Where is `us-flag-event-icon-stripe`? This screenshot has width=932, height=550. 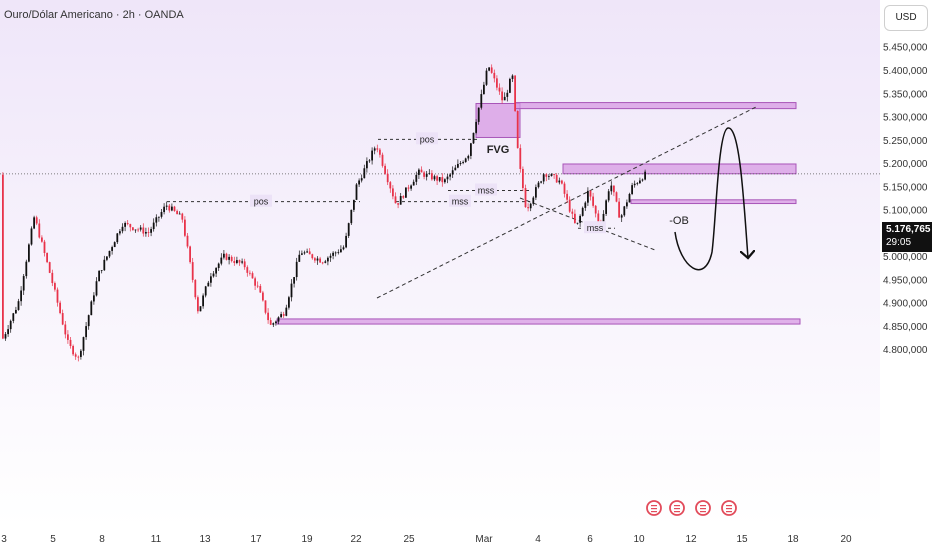 us-flag-event-icon-stripe is located at coordinates (654, 509).